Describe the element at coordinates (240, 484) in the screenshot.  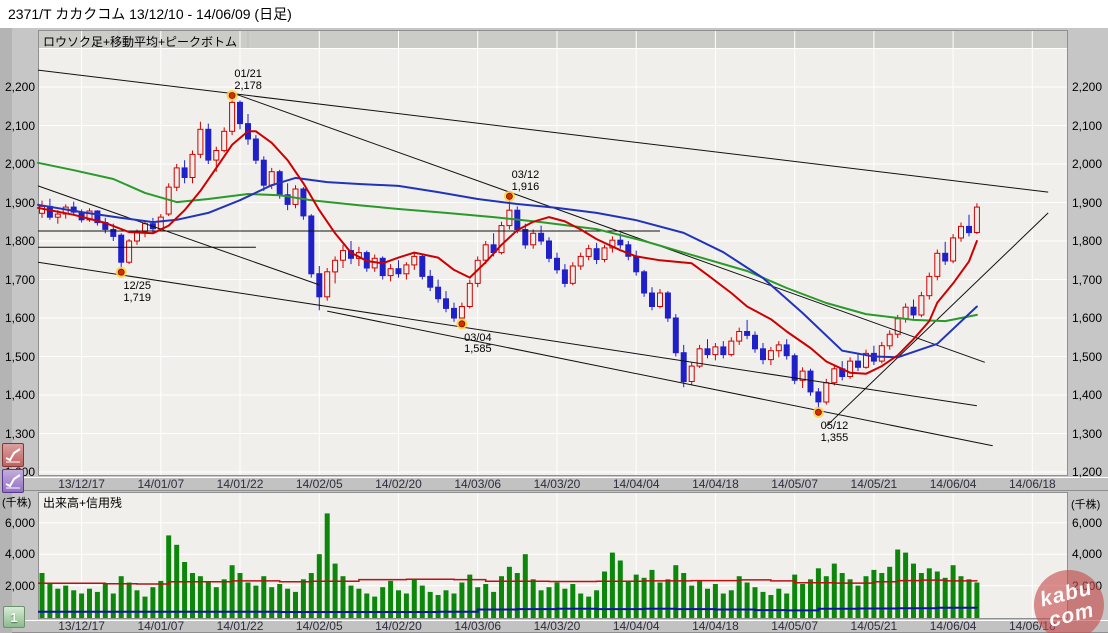
I see `date-axis-label-main: 14/01/22` at that location.